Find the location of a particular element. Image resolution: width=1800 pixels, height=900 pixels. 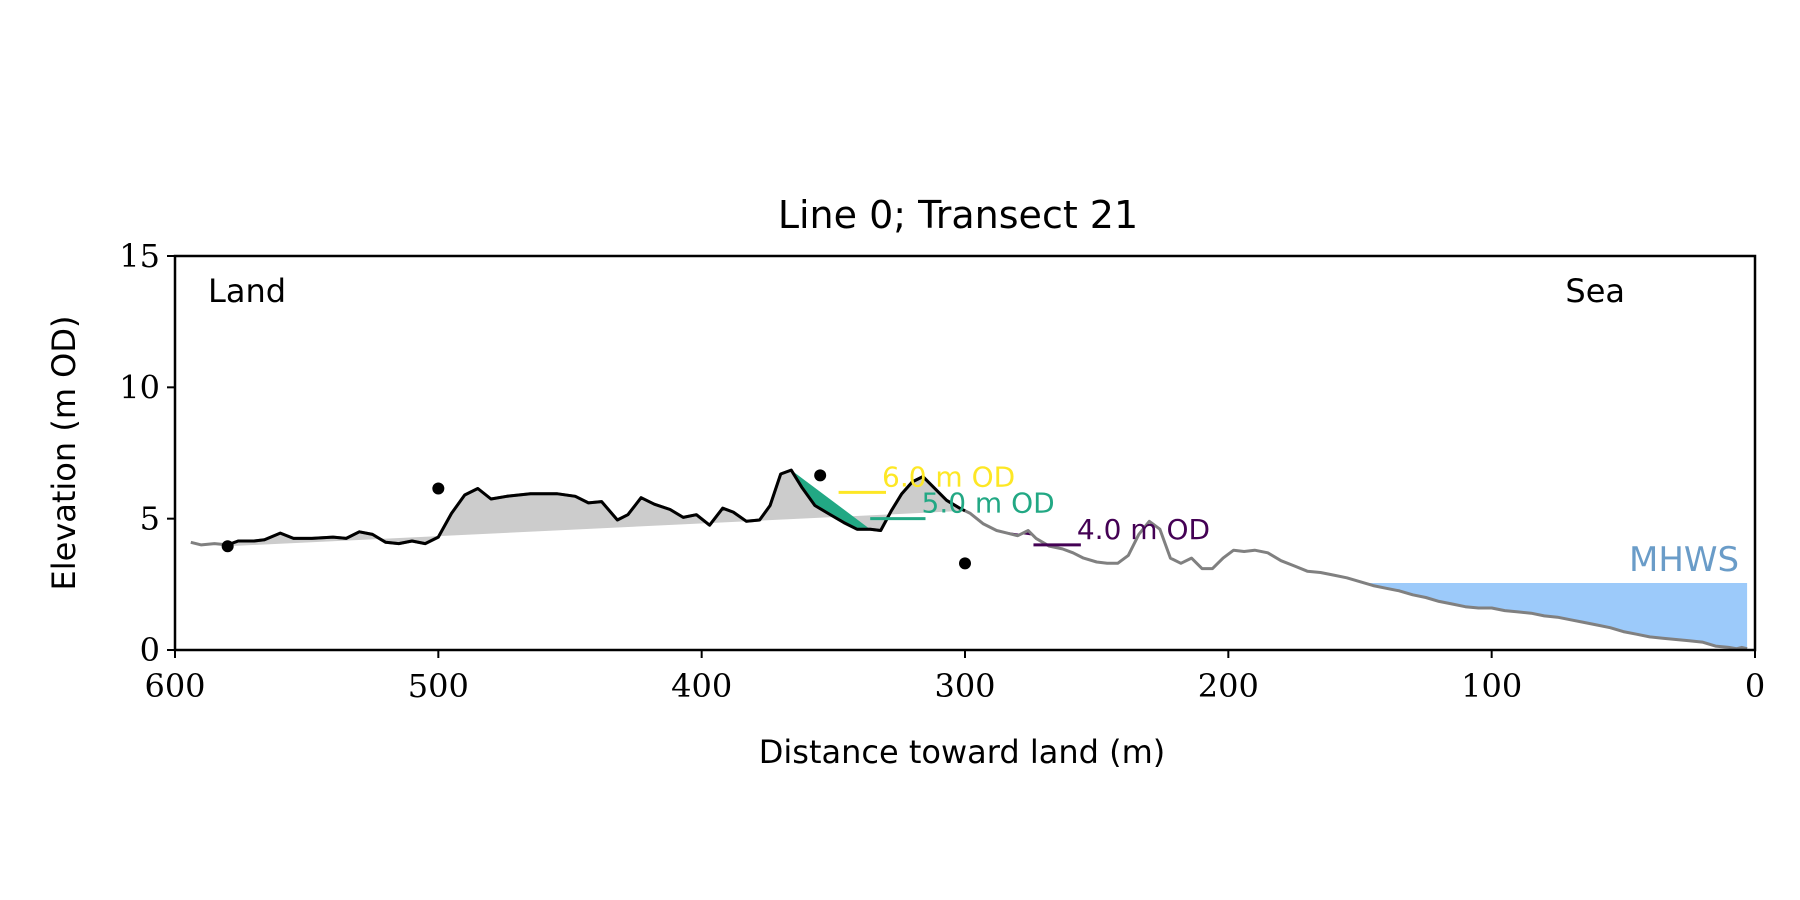

y-axis: 0 5 10 15 is located at coordinates (147, 453).